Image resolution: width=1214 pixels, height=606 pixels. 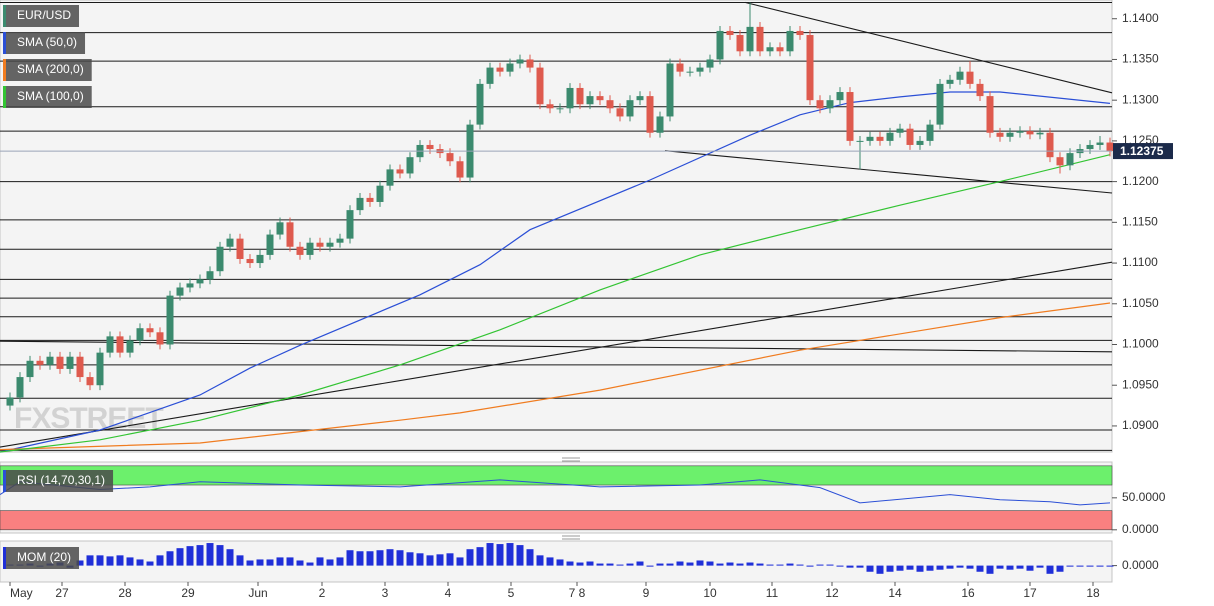 I want to click on x-tick-label: 16, so click(x=968, y=593).